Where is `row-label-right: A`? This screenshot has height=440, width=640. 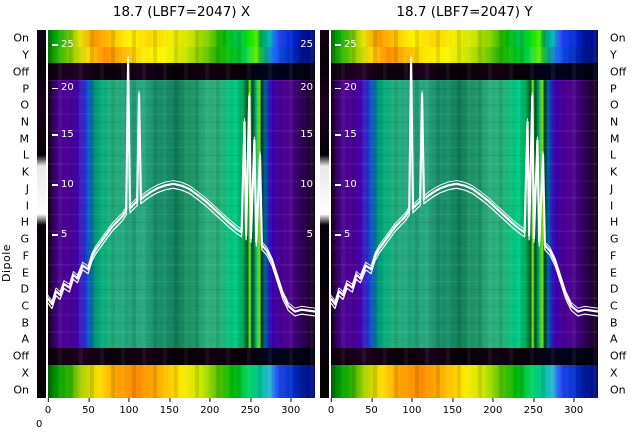 row-label-right: A is located at coordinates (614, 339).